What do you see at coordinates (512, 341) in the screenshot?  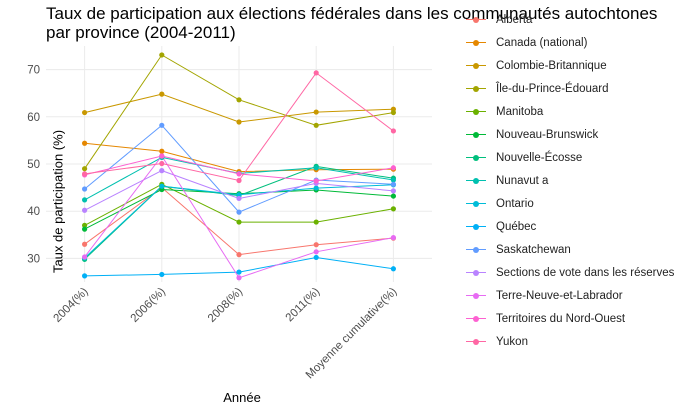 I see `legend-label: Yukon` at bounding box center [512, 341].